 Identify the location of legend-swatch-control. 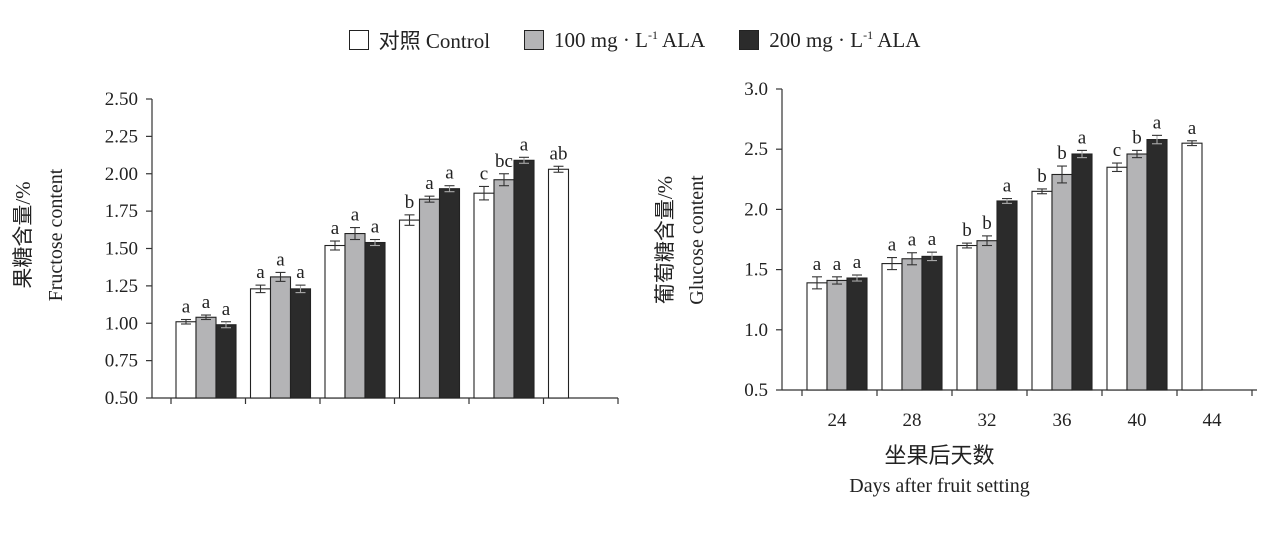
(358, 40).